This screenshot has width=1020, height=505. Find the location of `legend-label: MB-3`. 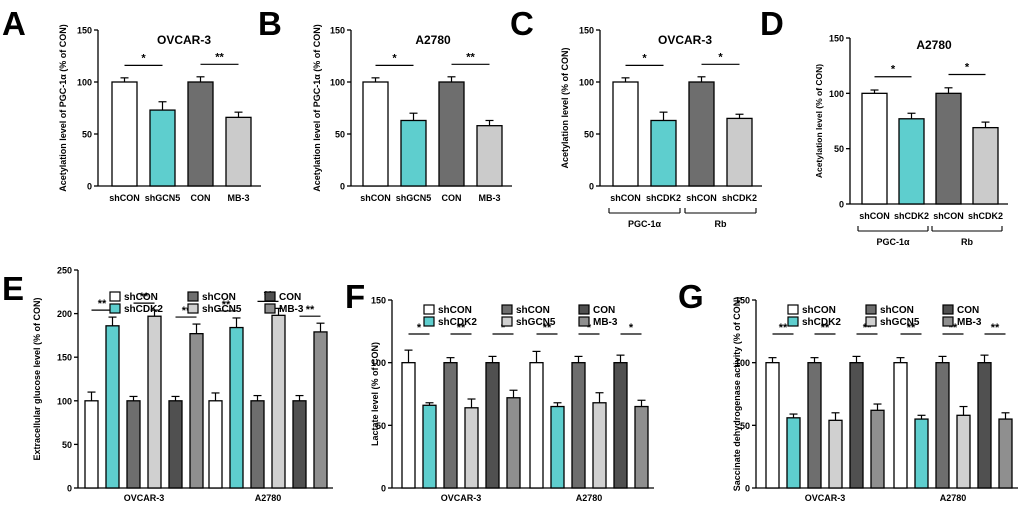

legend-label: MB-3 is located at coordinates (969, 322).